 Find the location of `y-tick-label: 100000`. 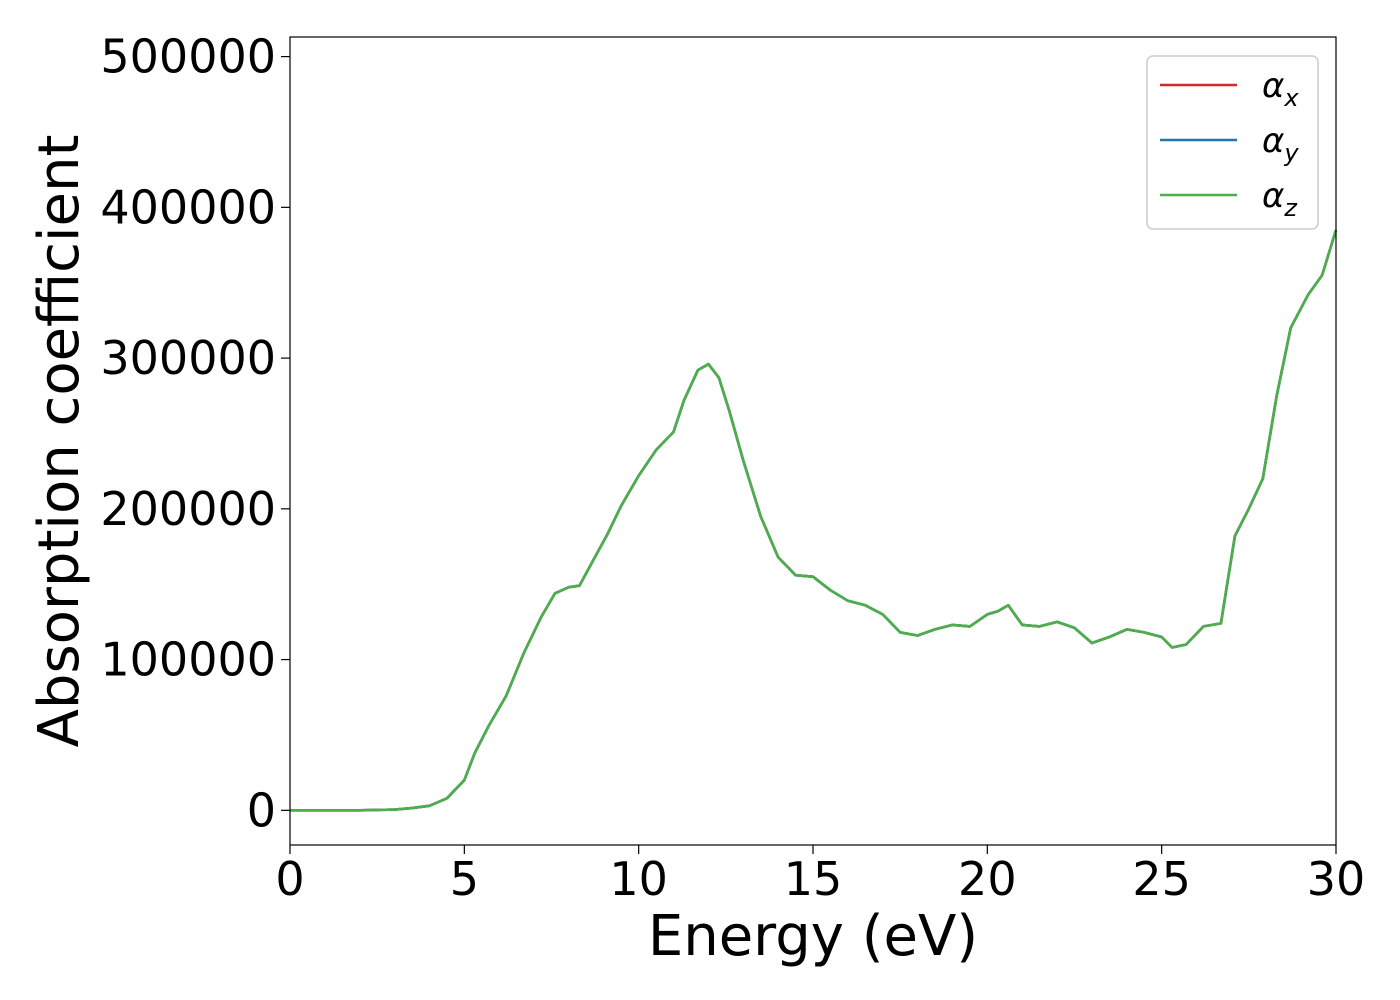

y-tick-label: 100000 is located at coordinates (188, 660).